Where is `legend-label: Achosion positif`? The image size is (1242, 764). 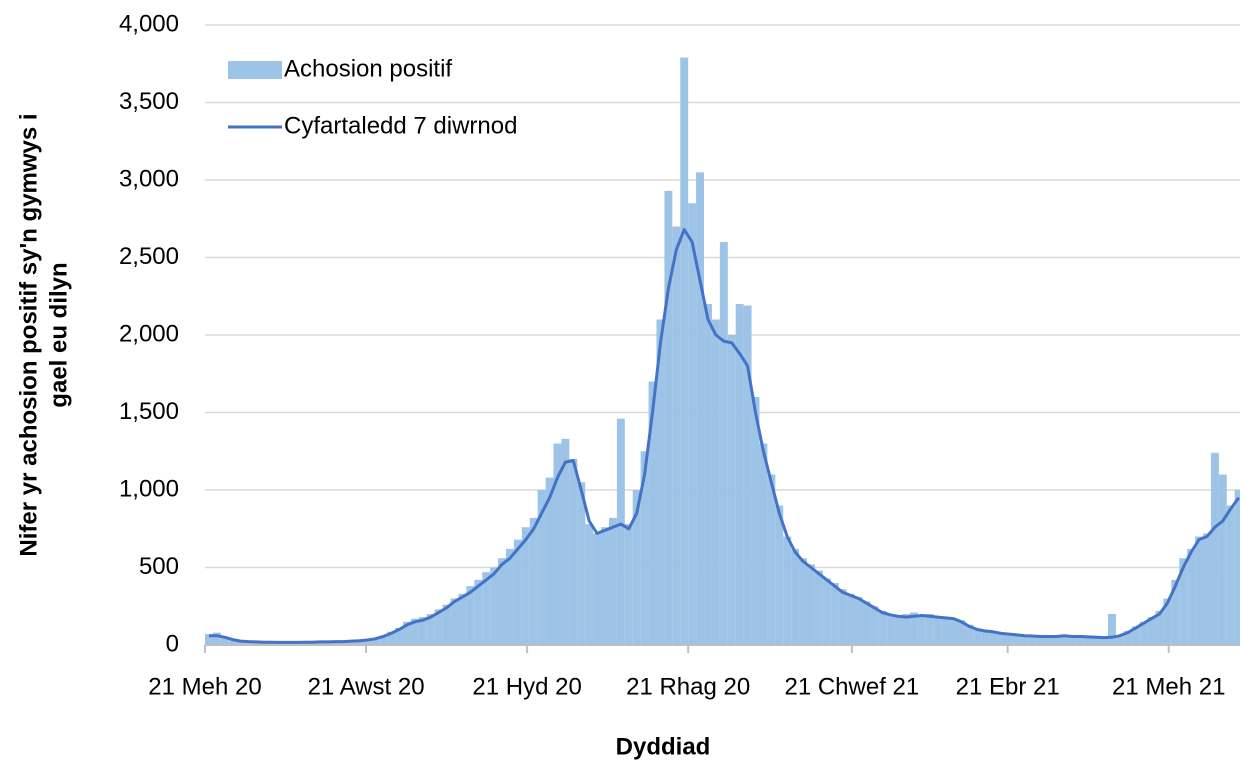 legend-label: Achosion positif is located at coordinates (368, 68).